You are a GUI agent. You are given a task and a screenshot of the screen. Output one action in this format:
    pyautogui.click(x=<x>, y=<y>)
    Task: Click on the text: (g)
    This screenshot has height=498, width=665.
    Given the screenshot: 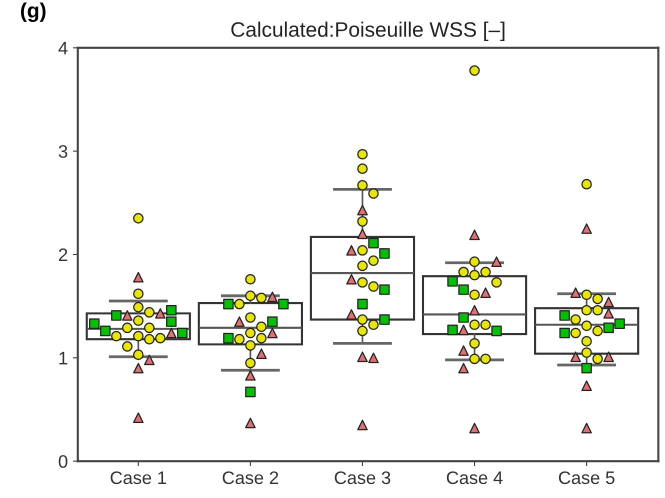 What is the action you would take?
    pyautogui.click(x=33, y=12)
    